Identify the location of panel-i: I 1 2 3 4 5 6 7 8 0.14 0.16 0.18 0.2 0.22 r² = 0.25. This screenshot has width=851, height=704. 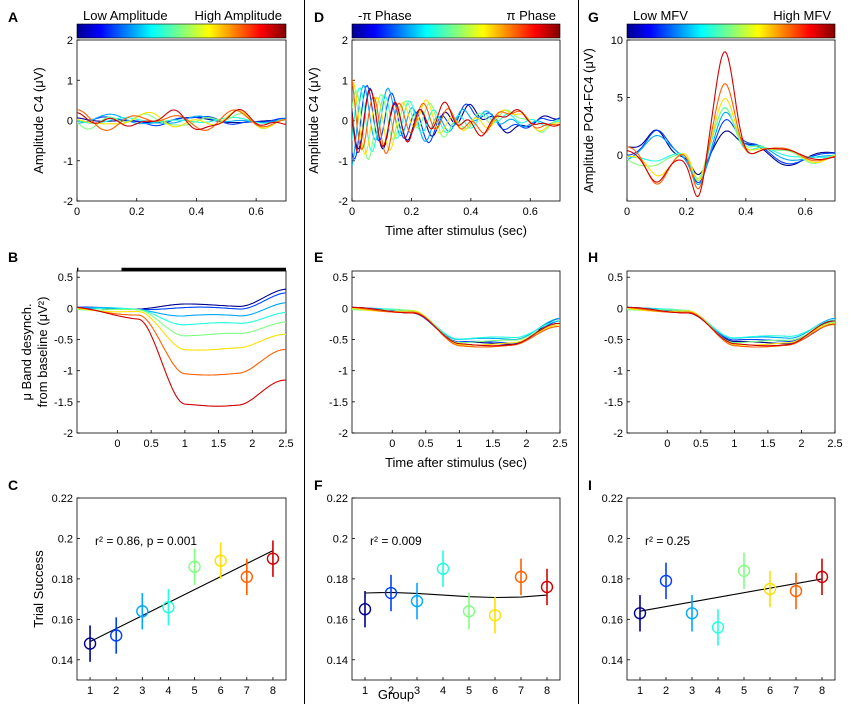
(712, 587).